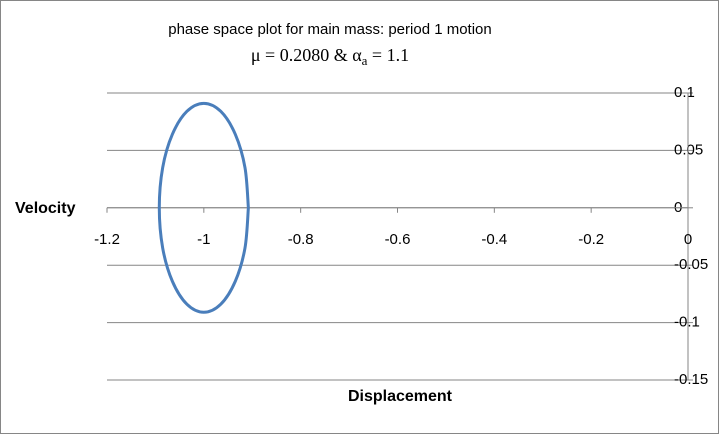 The width and height of the screenshot is (720, 435). I want to click on chart-subtitle: μ = 0.2080 & αa = 1.1, so click(330, 56).